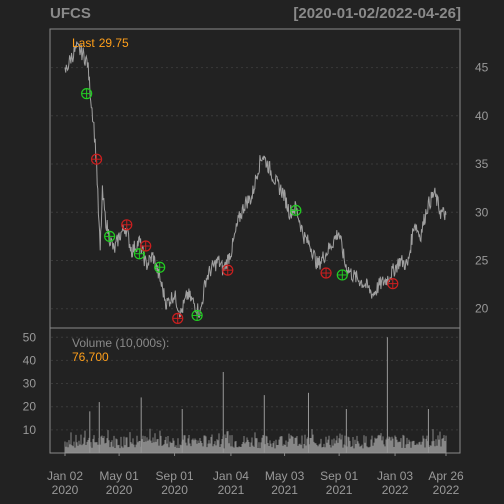 The image size is (504, 504). I want to click on volume-tick-label: 40, so click(30, 360).